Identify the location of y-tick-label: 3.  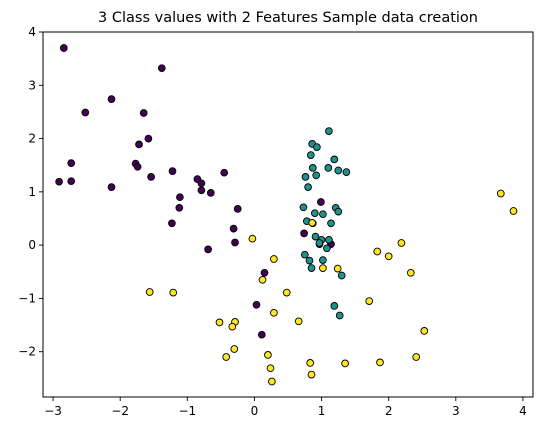
(32, 85).